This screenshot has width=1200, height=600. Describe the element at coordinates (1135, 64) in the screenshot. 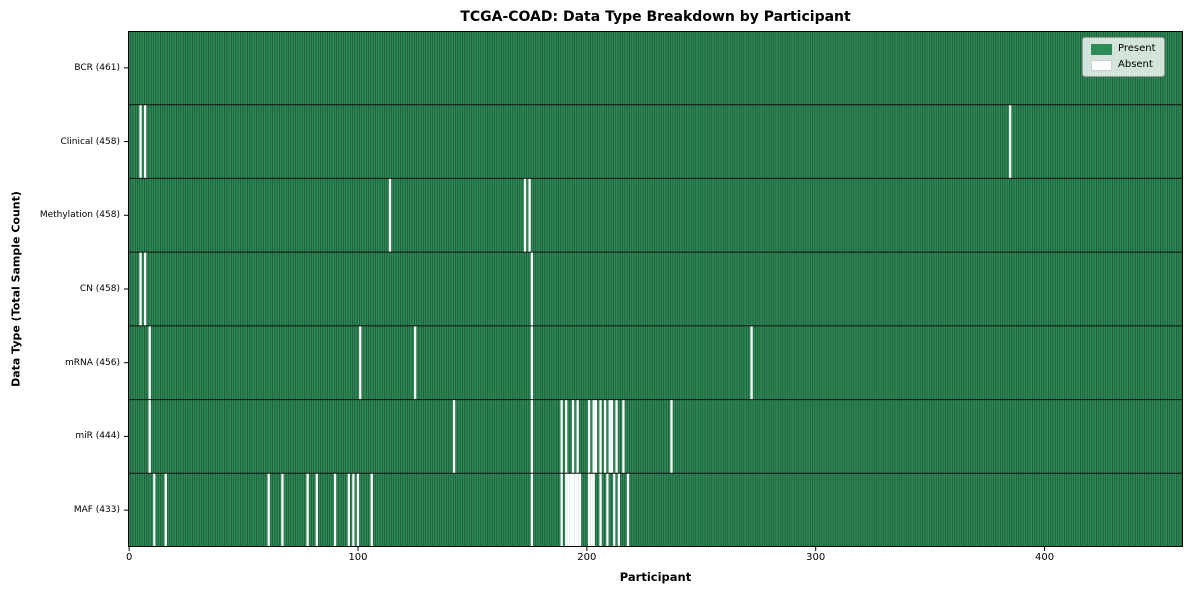

I see `legend-absent-label: Absent` at that location.